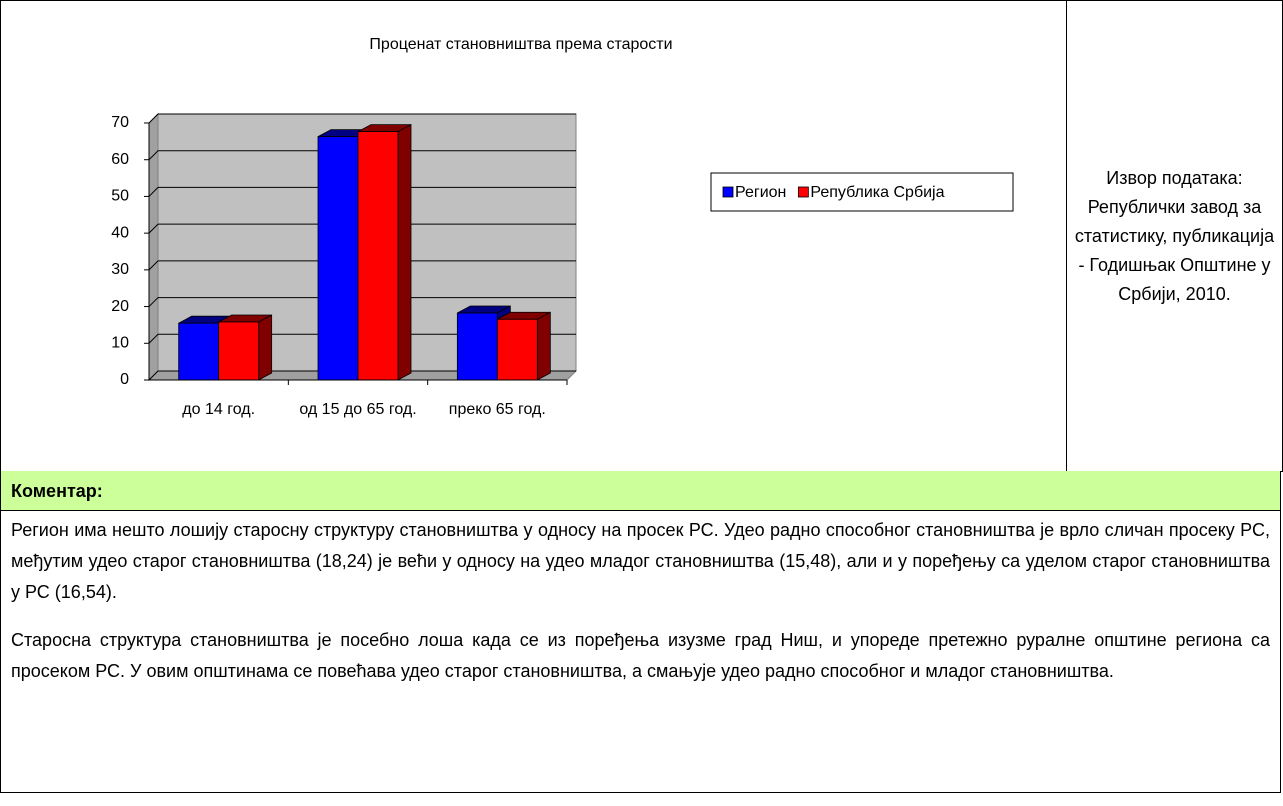 Image resolution: width=1283 pixels, height=806 pixels. Describe the element at coordinates (120, 306) in the screenshot. I see `y-tick-label: 20` at that location.